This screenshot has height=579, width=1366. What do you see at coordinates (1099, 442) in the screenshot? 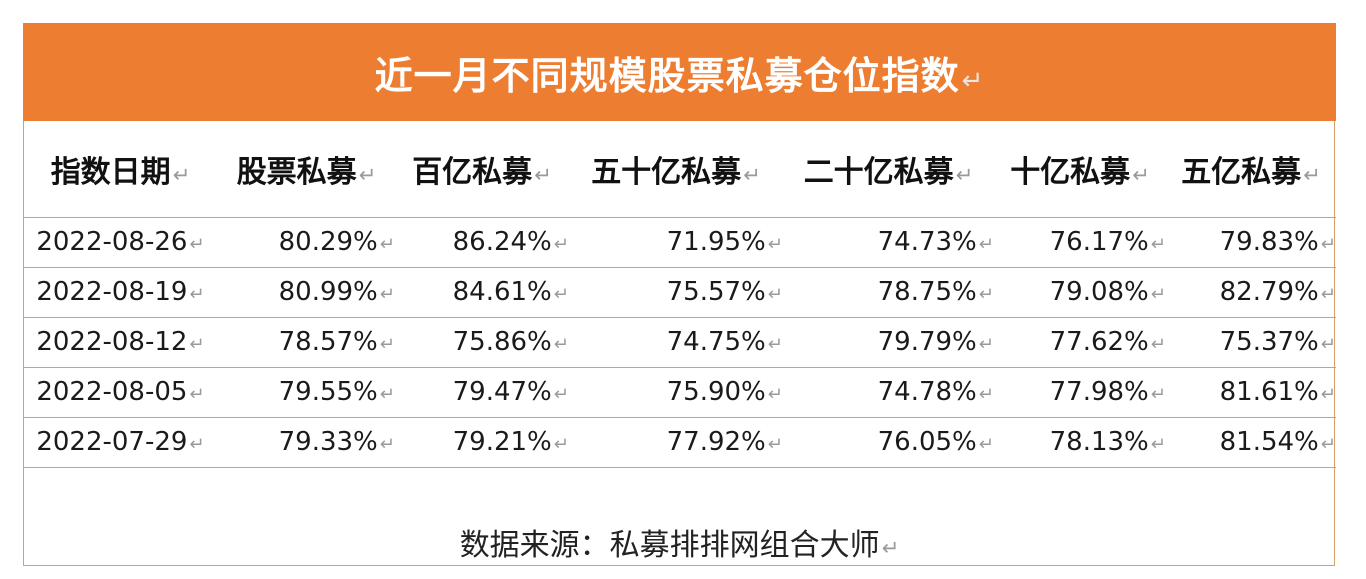
I see `cell-text: 78.13%` at bounding box center [1099, 442].